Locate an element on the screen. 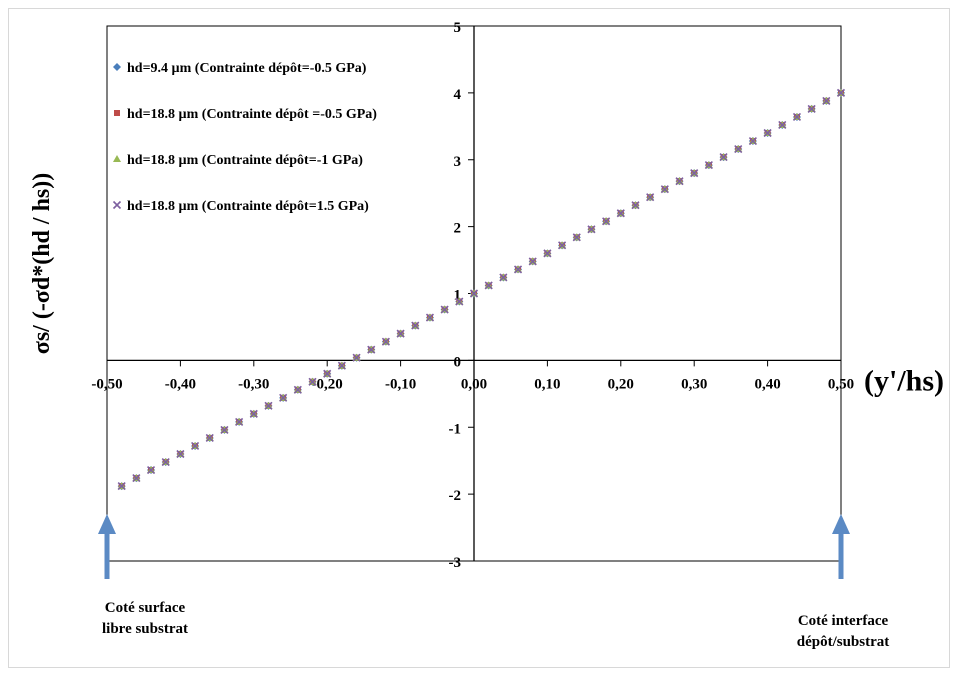 This screenshot has width=958, height=676. x-tick-label: -0,10 is located at coordinates (400, 384).